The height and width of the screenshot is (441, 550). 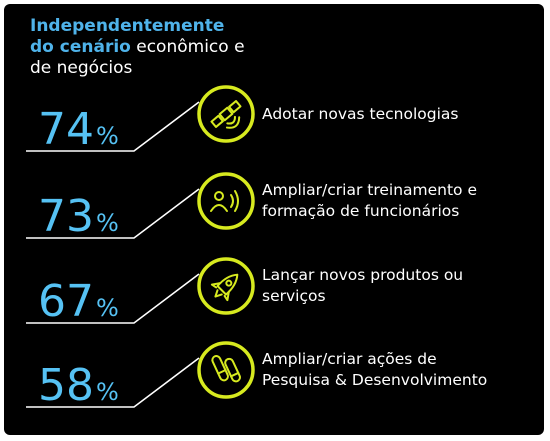 I want to click on percent-value: 67%, so click(x=78, y=301).